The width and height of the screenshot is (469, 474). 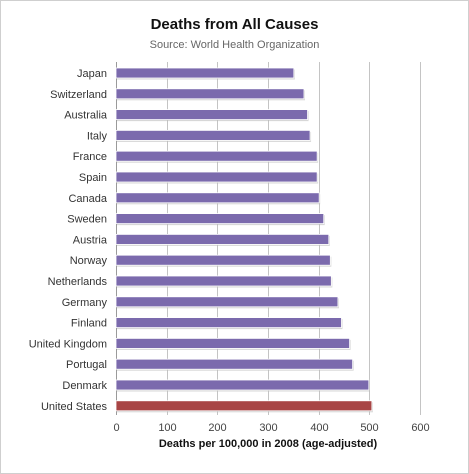 What do you see at coordinates (86, 116) in the screenshot?
I see `category-label: Australia` at bounding box center [86, 116].